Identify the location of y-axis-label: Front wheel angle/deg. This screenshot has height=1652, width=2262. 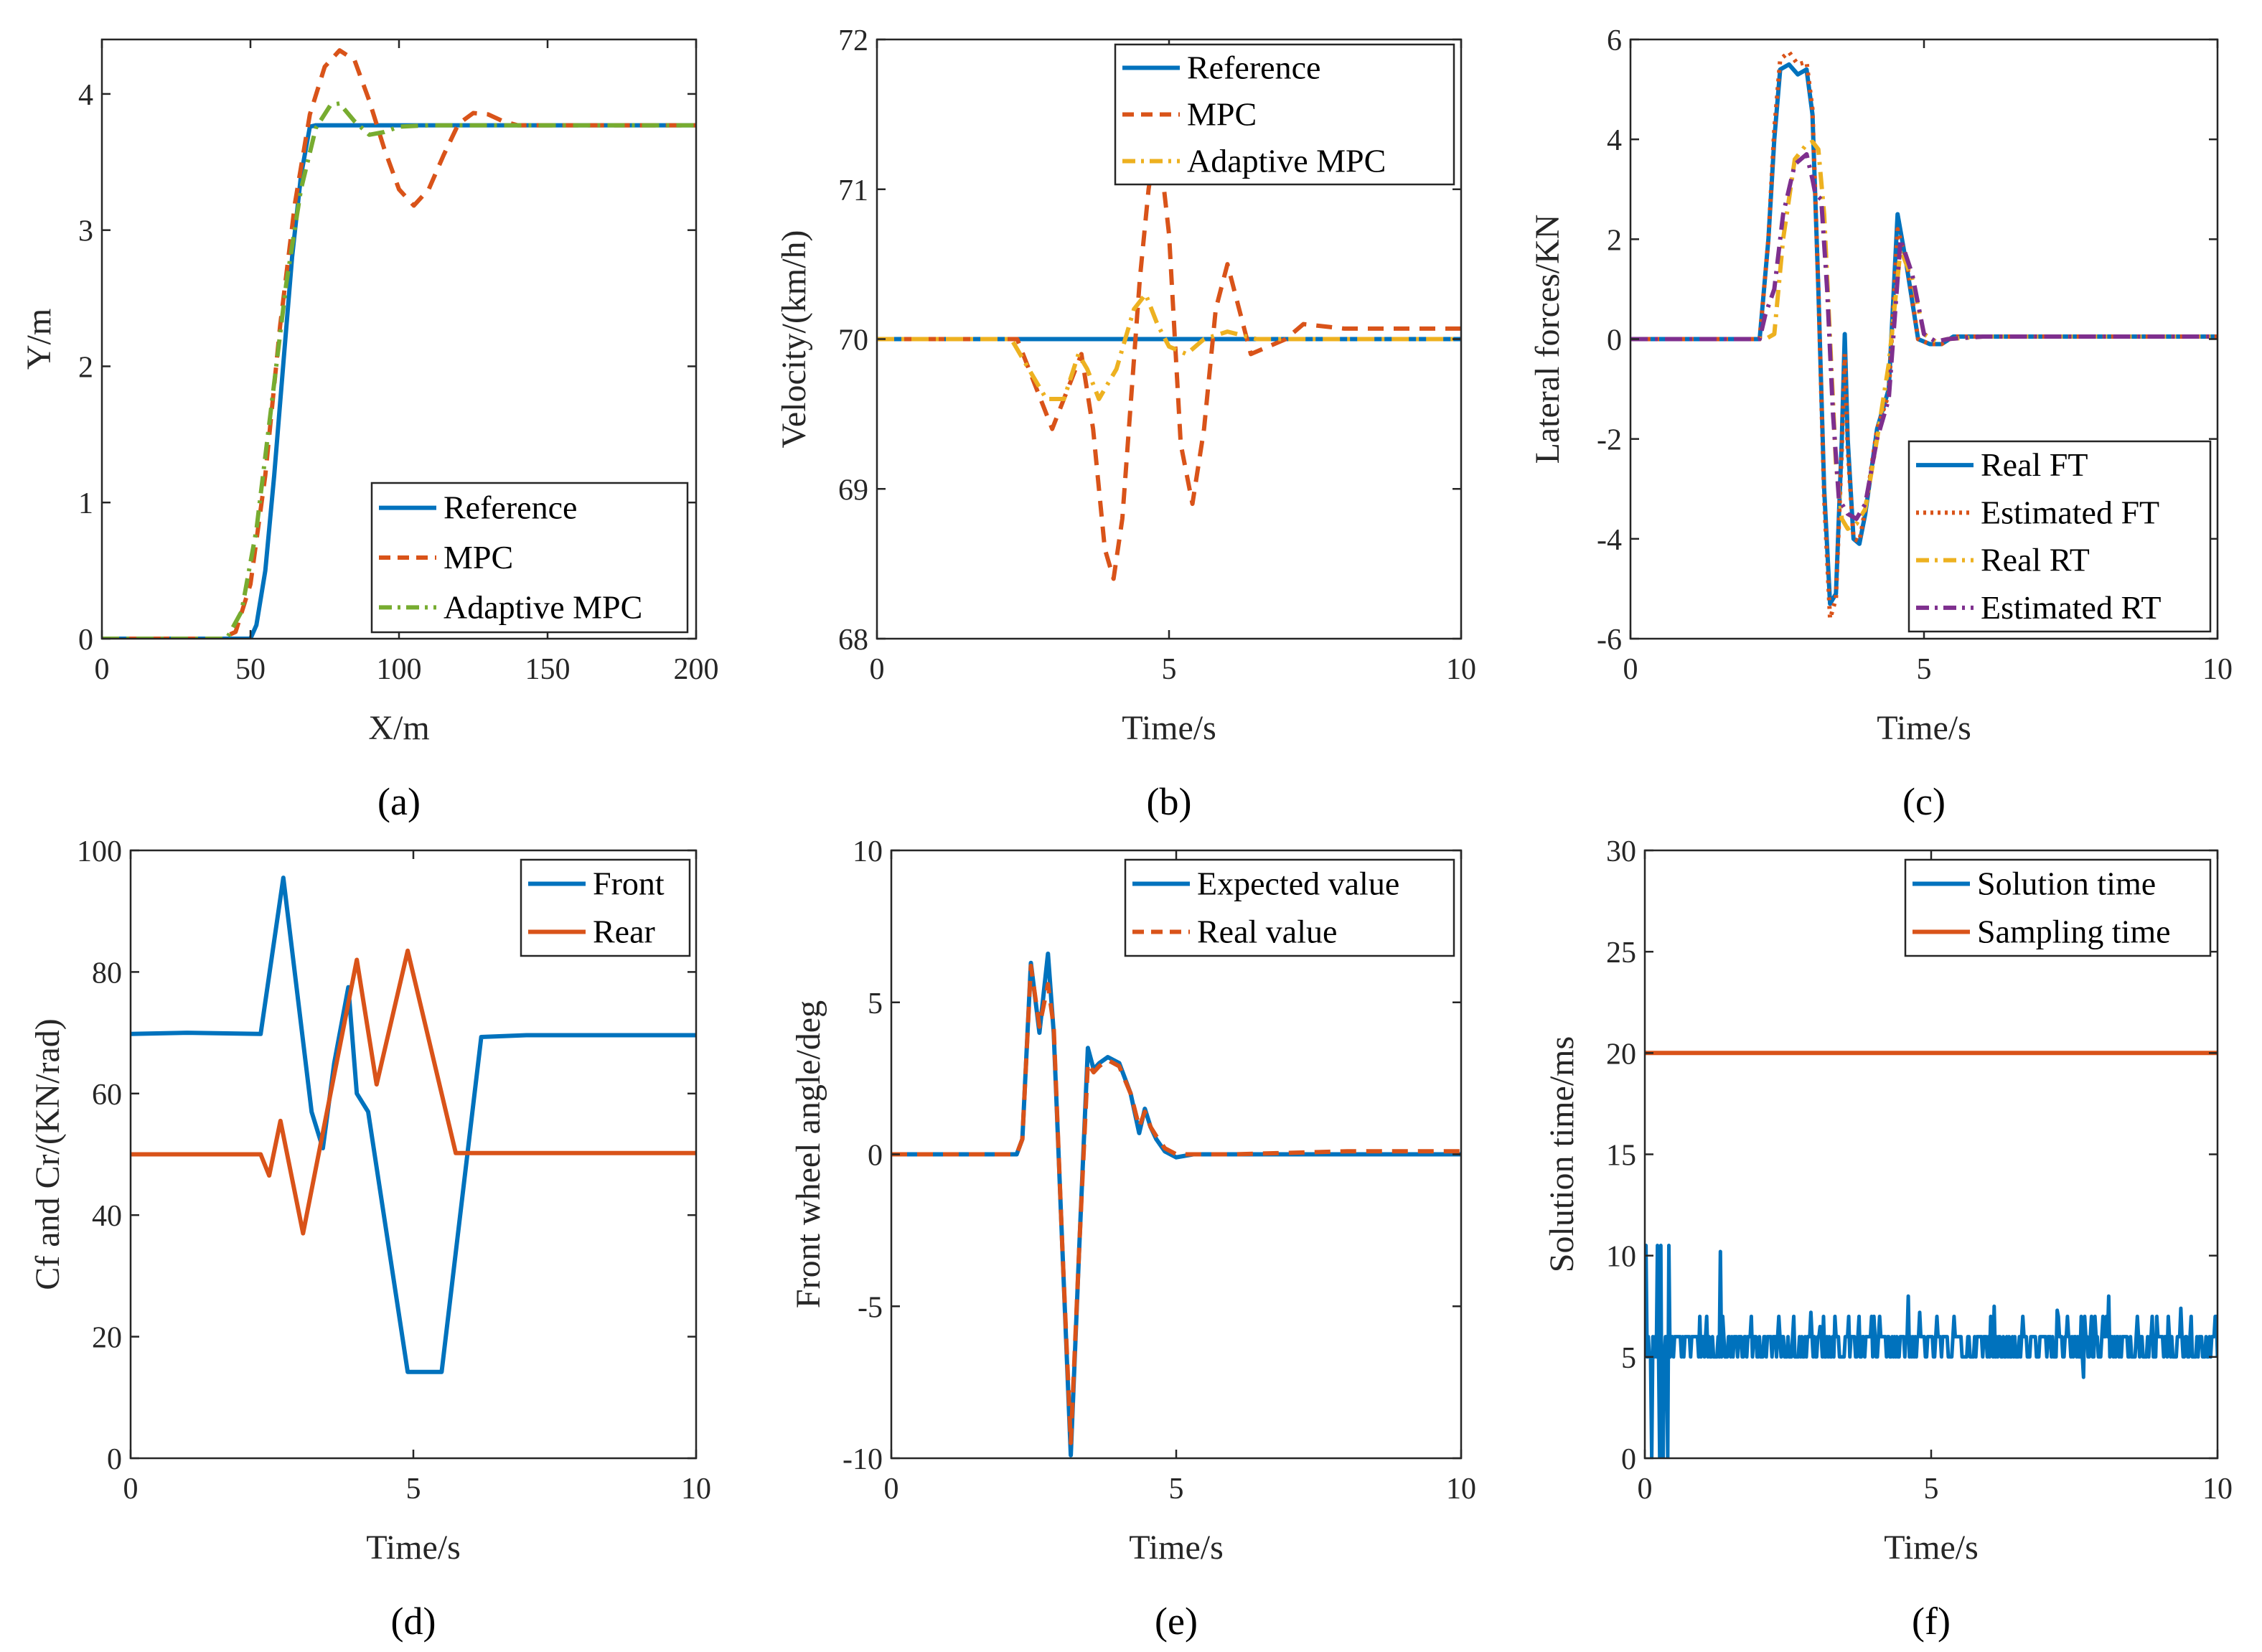
(808, 1154).